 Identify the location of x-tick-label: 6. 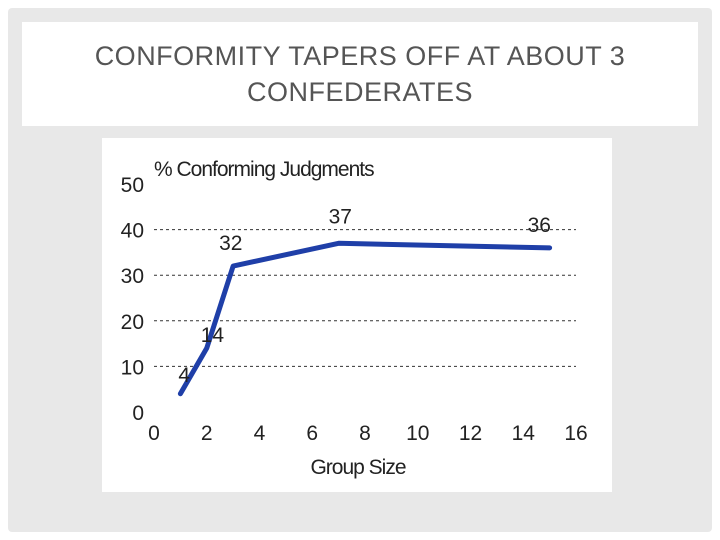
(312, 433).